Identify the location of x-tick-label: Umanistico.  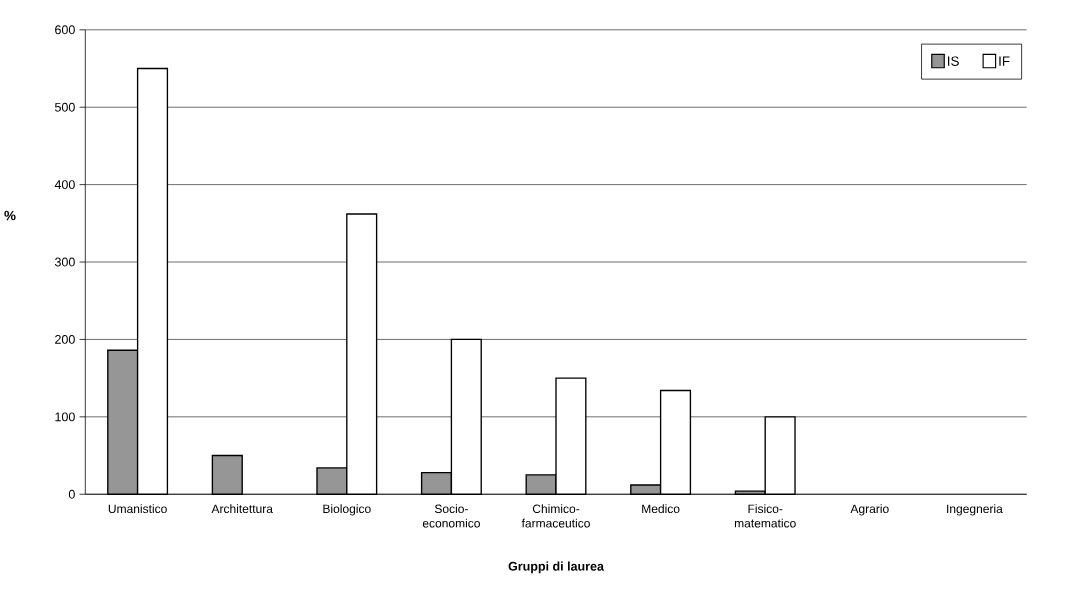
(137, 509).